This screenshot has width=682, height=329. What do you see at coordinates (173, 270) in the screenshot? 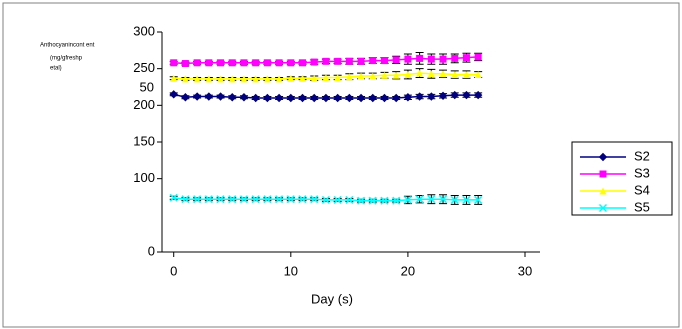
I see `x-tick-label: 0` at bounding box center [173, 270].